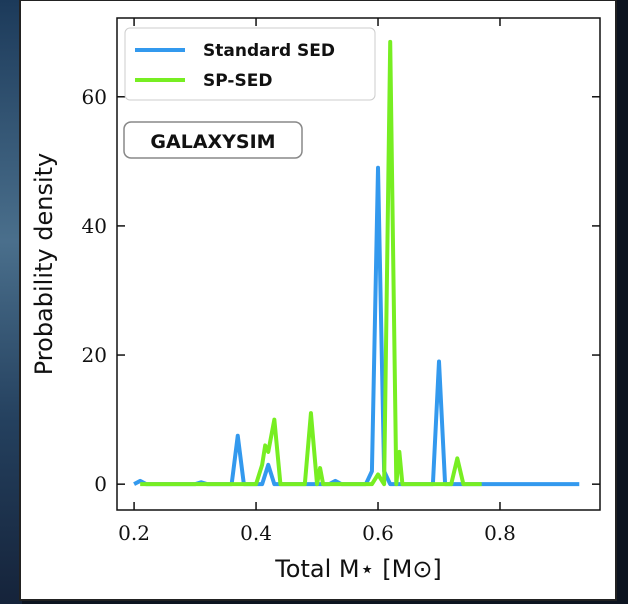  What do you see at coordinates (94, 97) in the screenshot?
I see `y-tick-label: 60` at bounding box center [94, 97].